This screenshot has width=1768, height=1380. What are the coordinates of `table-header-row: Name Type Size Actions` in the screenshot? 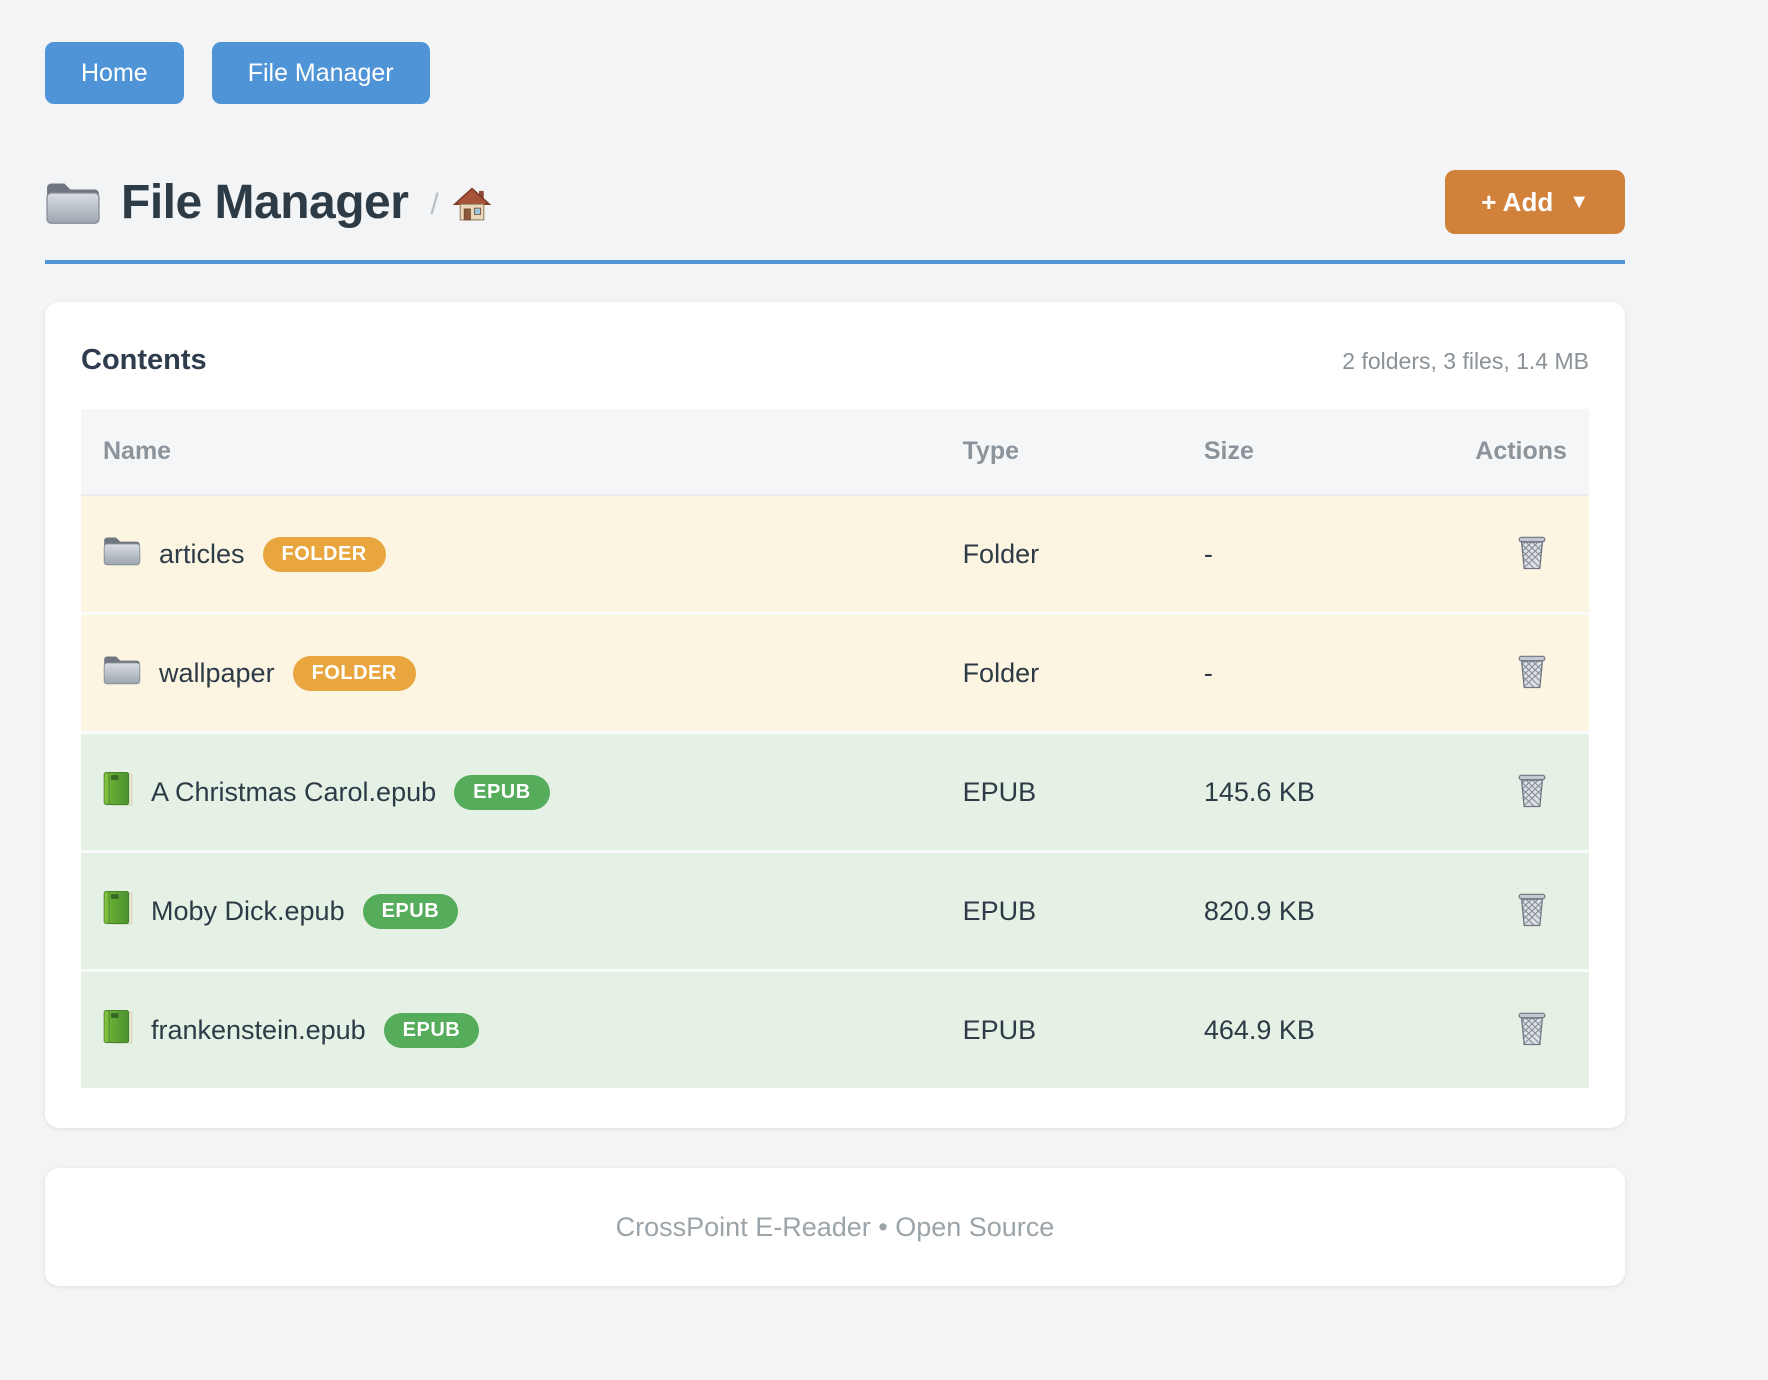 It's located at (835, 452).